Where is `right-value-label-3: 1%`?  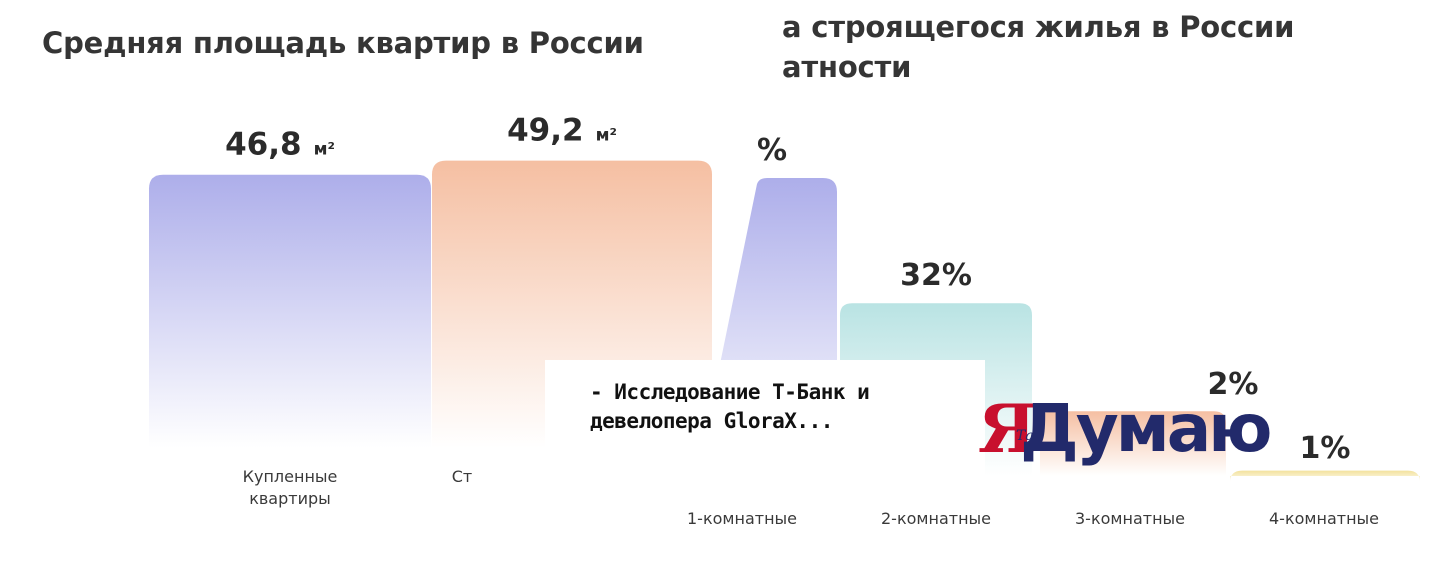 right-value-label-3: 1% is located at coordinates (1325, 448).